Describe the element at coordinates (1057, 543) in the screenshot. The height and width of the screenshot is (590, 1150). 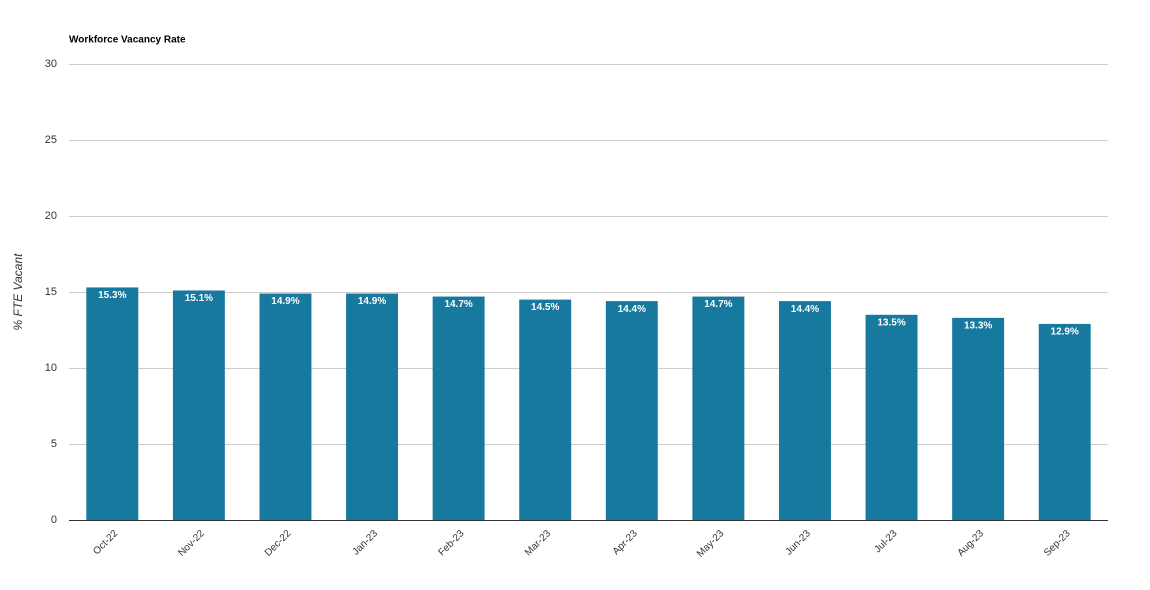
I see `x-tick-label: Sep-23` at that location.